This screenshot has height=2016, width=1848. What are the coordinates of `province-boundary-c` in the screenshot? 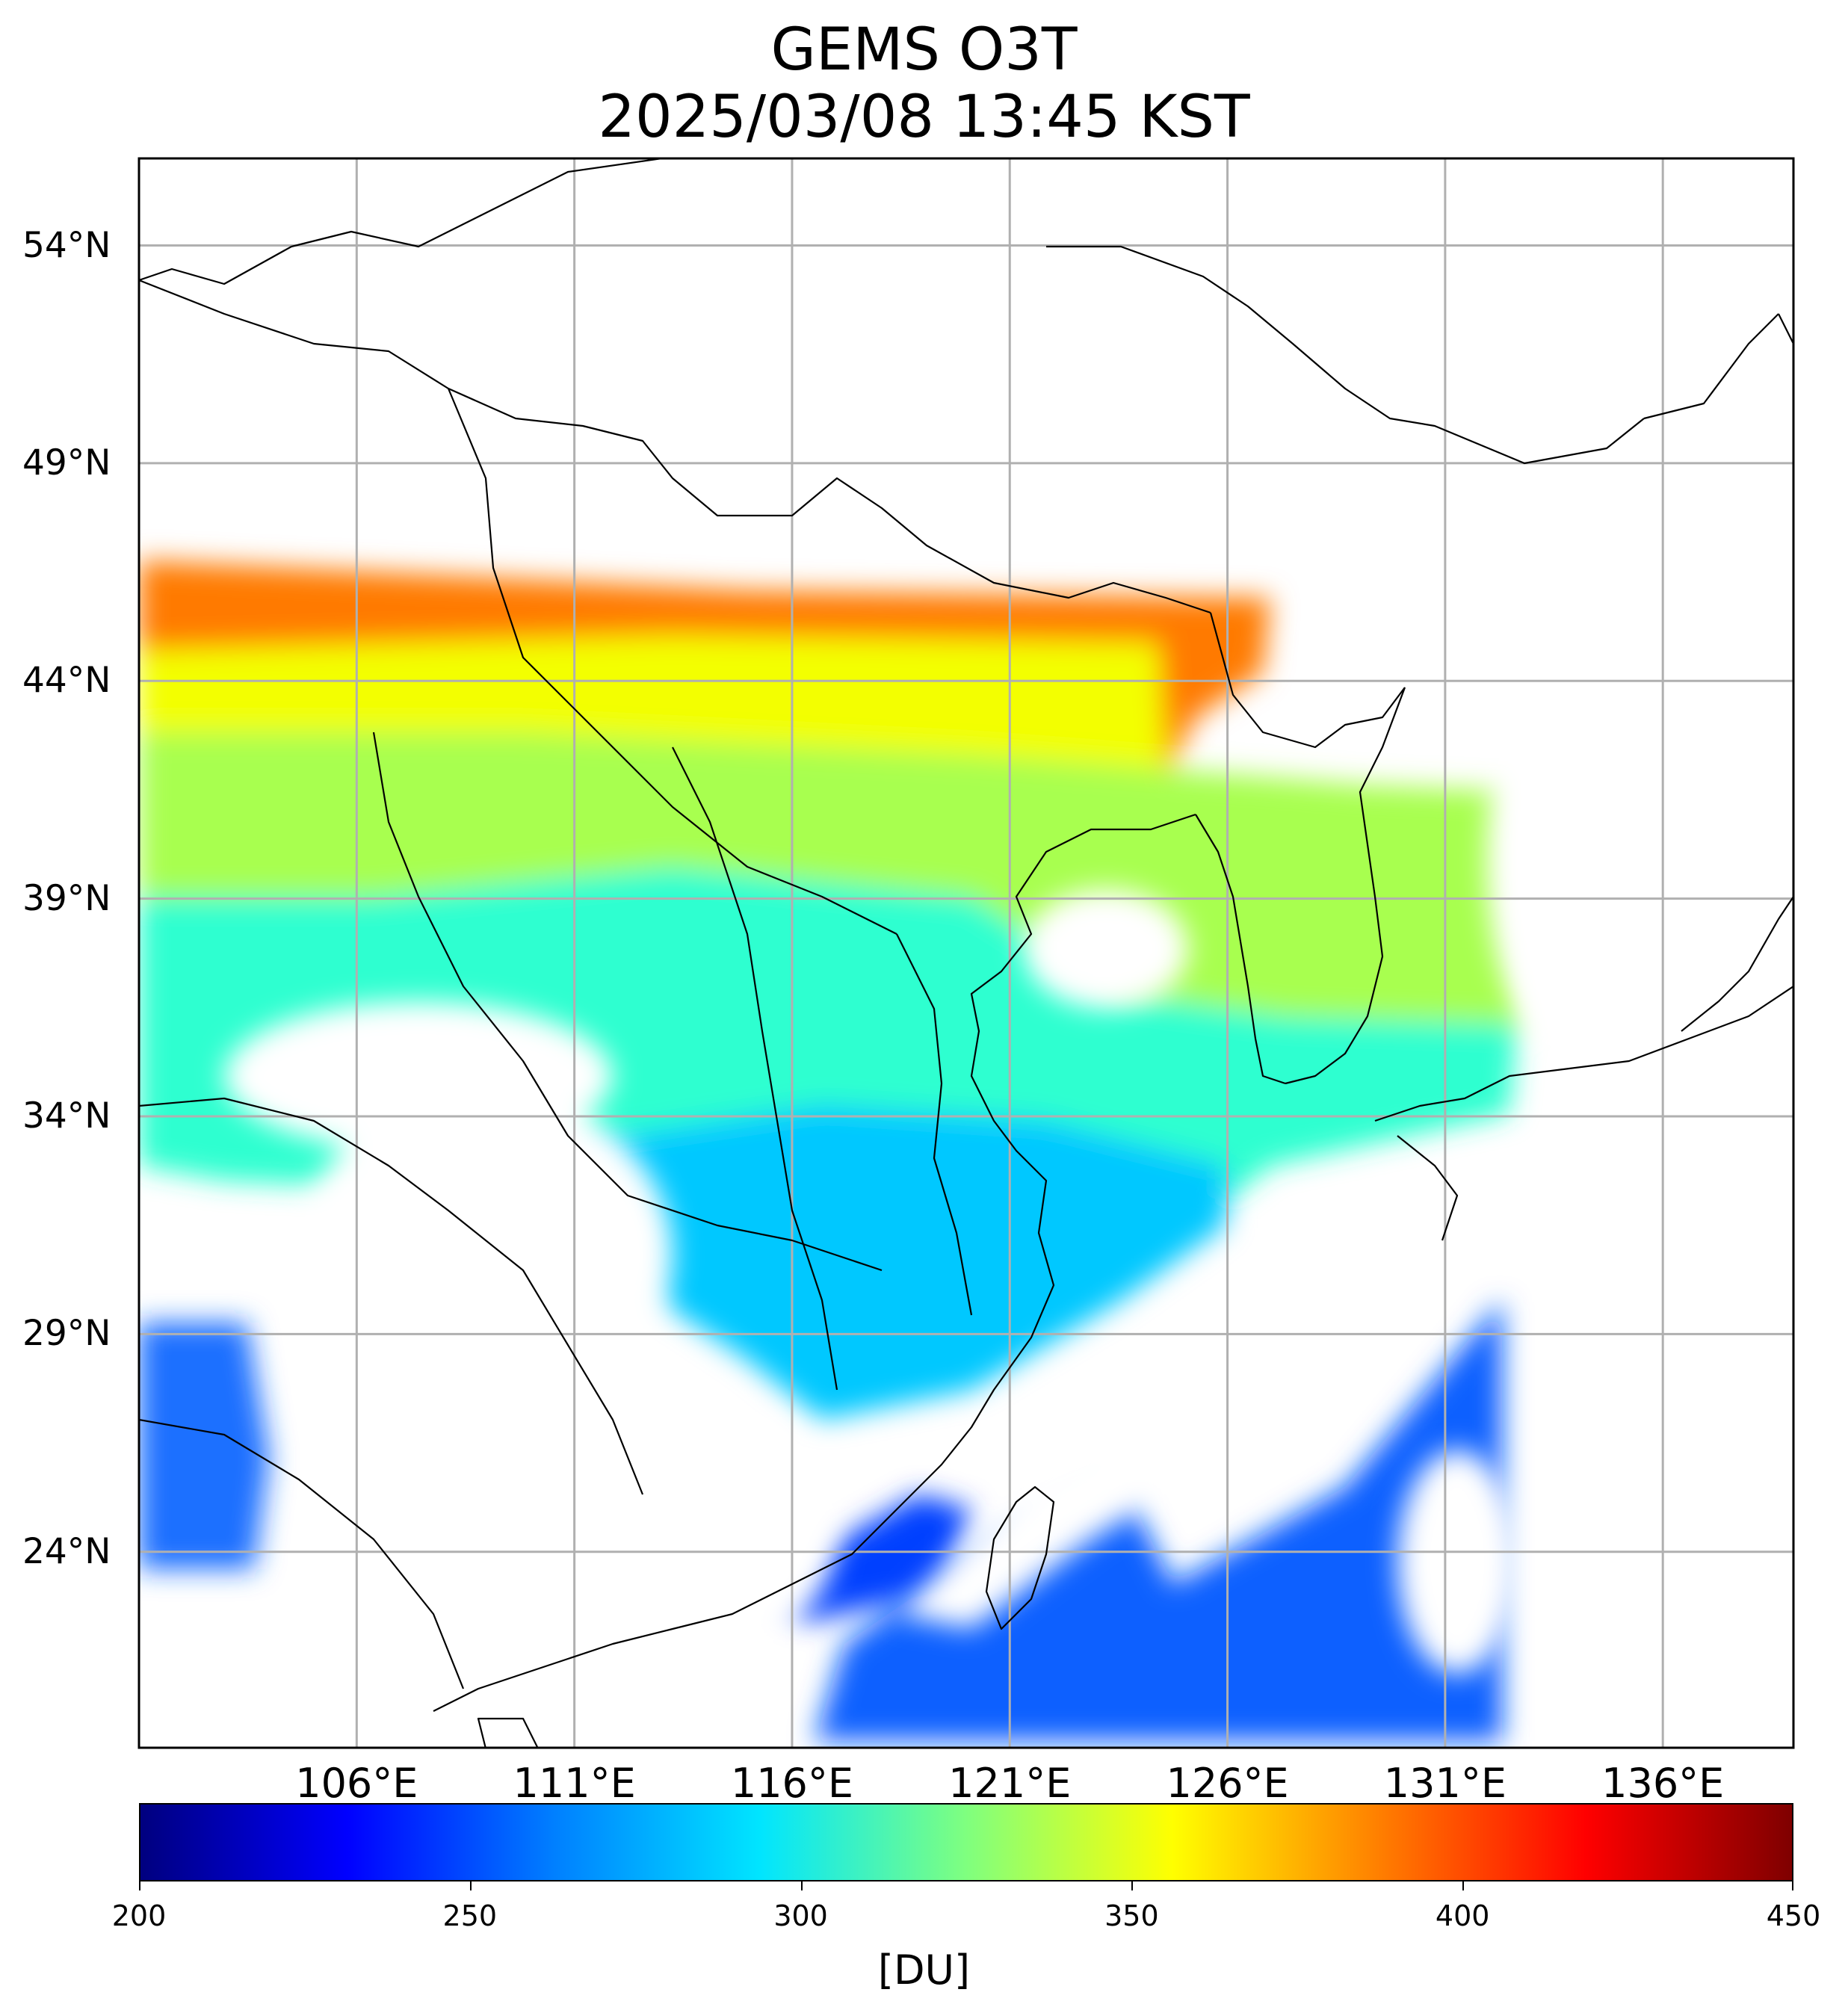 It's located at (391, 1296).